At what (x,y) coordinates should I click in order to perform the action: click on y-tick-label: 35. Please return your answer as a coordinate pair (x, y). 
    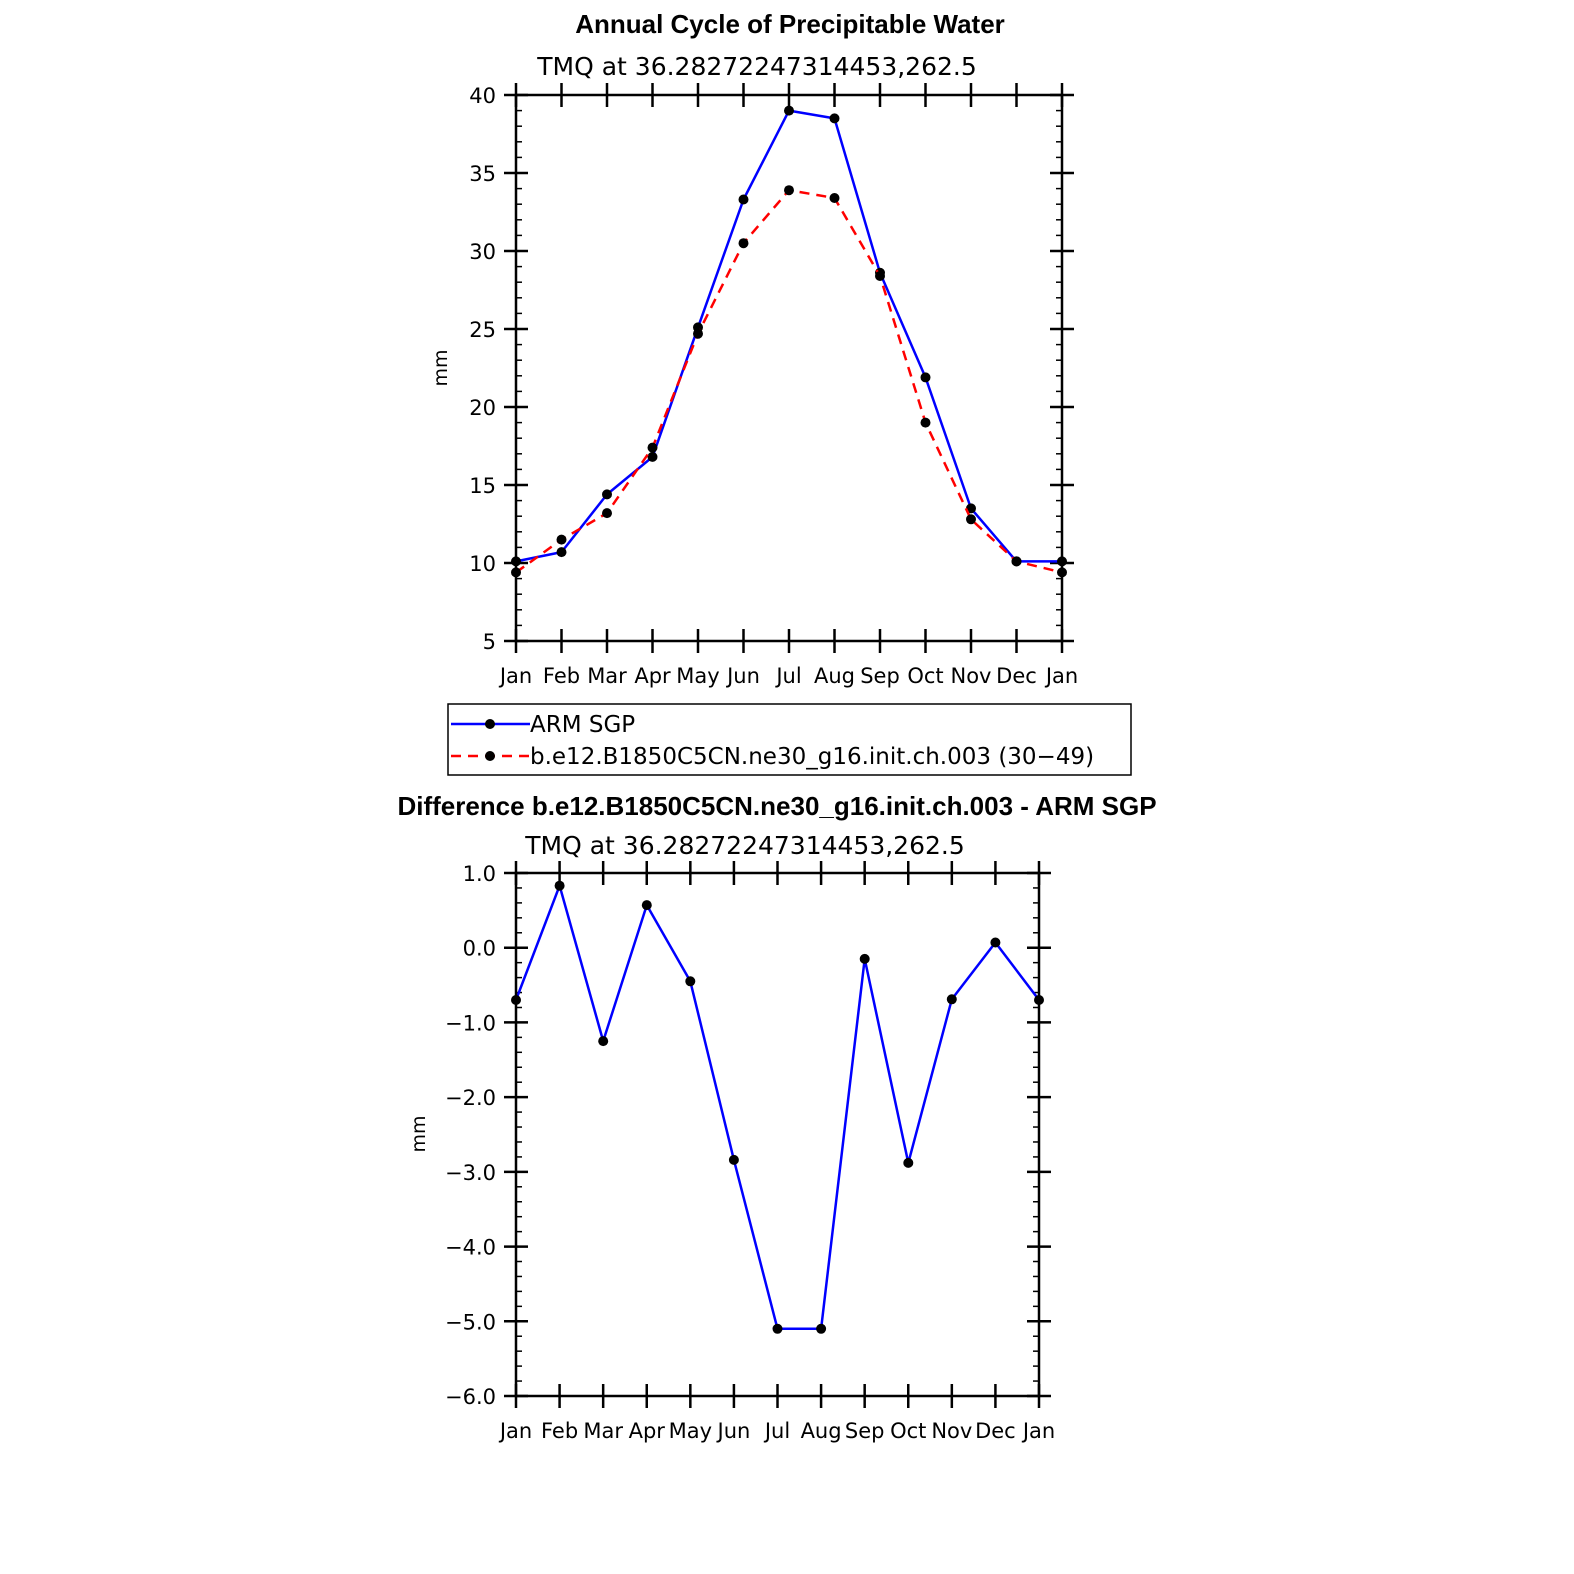
    Looking at the image, I should click on (482, 174).